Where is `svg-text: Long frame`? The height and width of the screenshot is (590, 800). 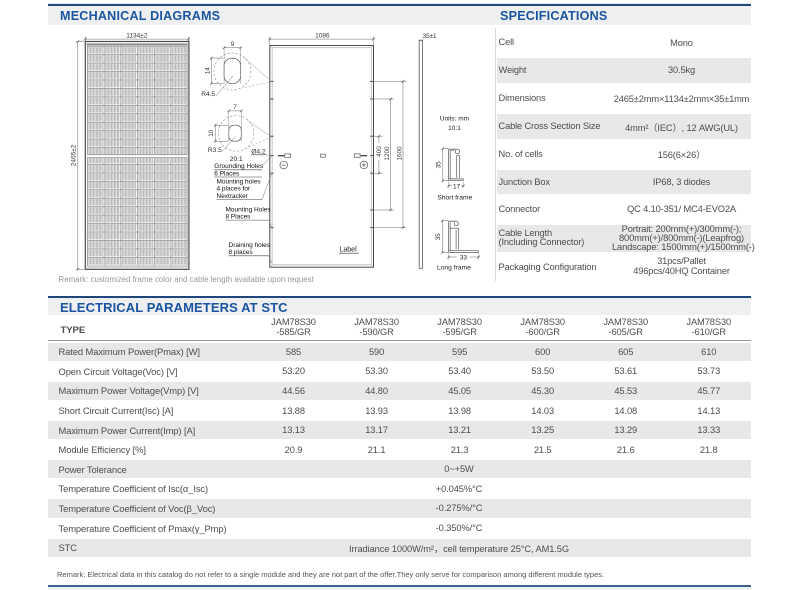 svg-text: Long frame is located at coordinates (454, 268).